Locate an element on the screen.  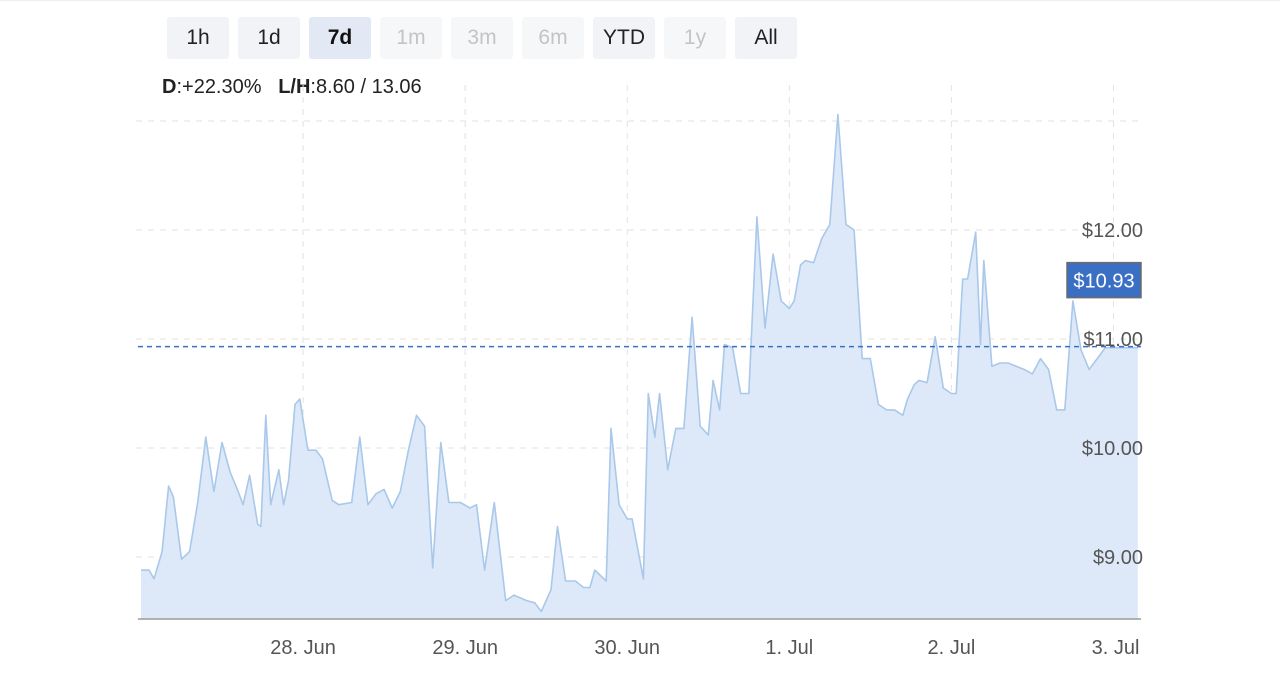
x-tick-label: 29. Jun is located at coordinates (465, 648).